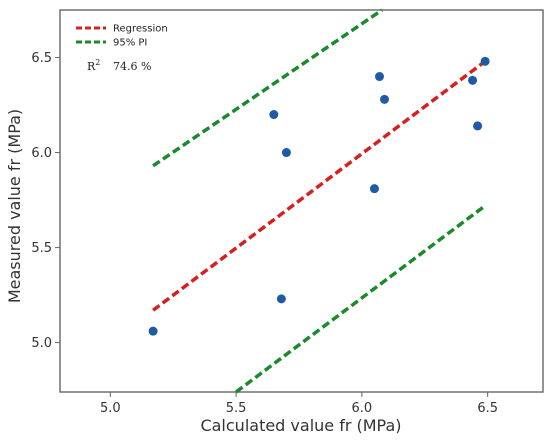 Image resolution: width=550 pixels, height=442 pixels. What do you see at coordinates (97, 62) in the screenshot?
I see `r2-superscript: 2` at bounding box center [97, 62].